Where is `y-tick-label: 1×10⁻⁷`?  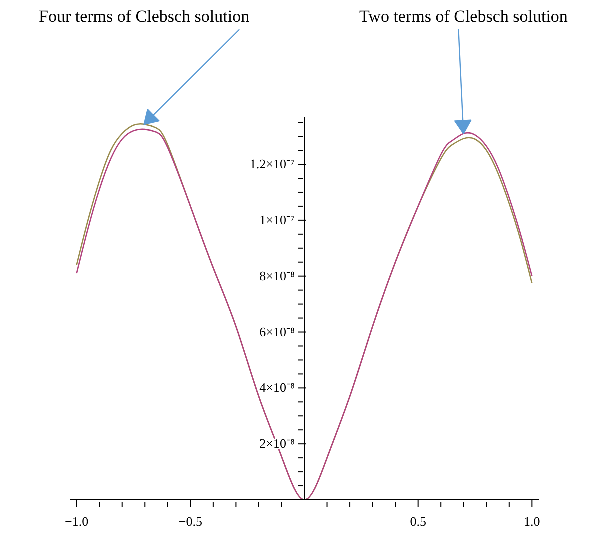
y-tick-label: 1×10⁻⁷ is located at coordinates (277, 220).